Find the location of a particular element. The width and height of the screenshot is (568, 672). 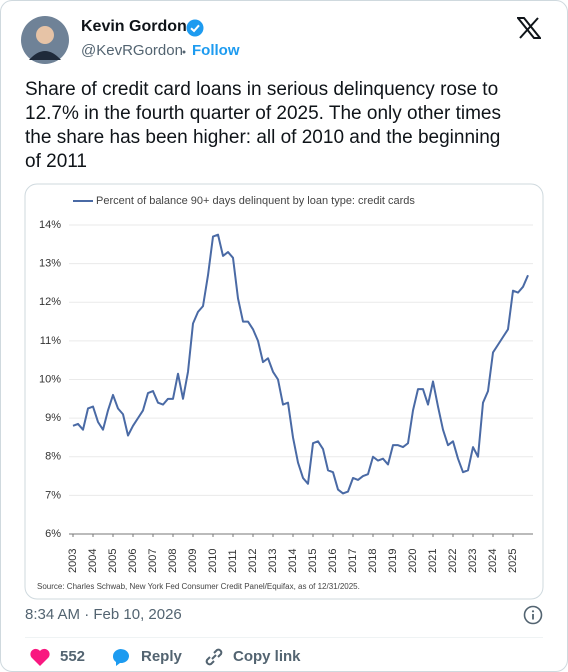

x-tick-label: 2011 is located at coordinates (233, 561).